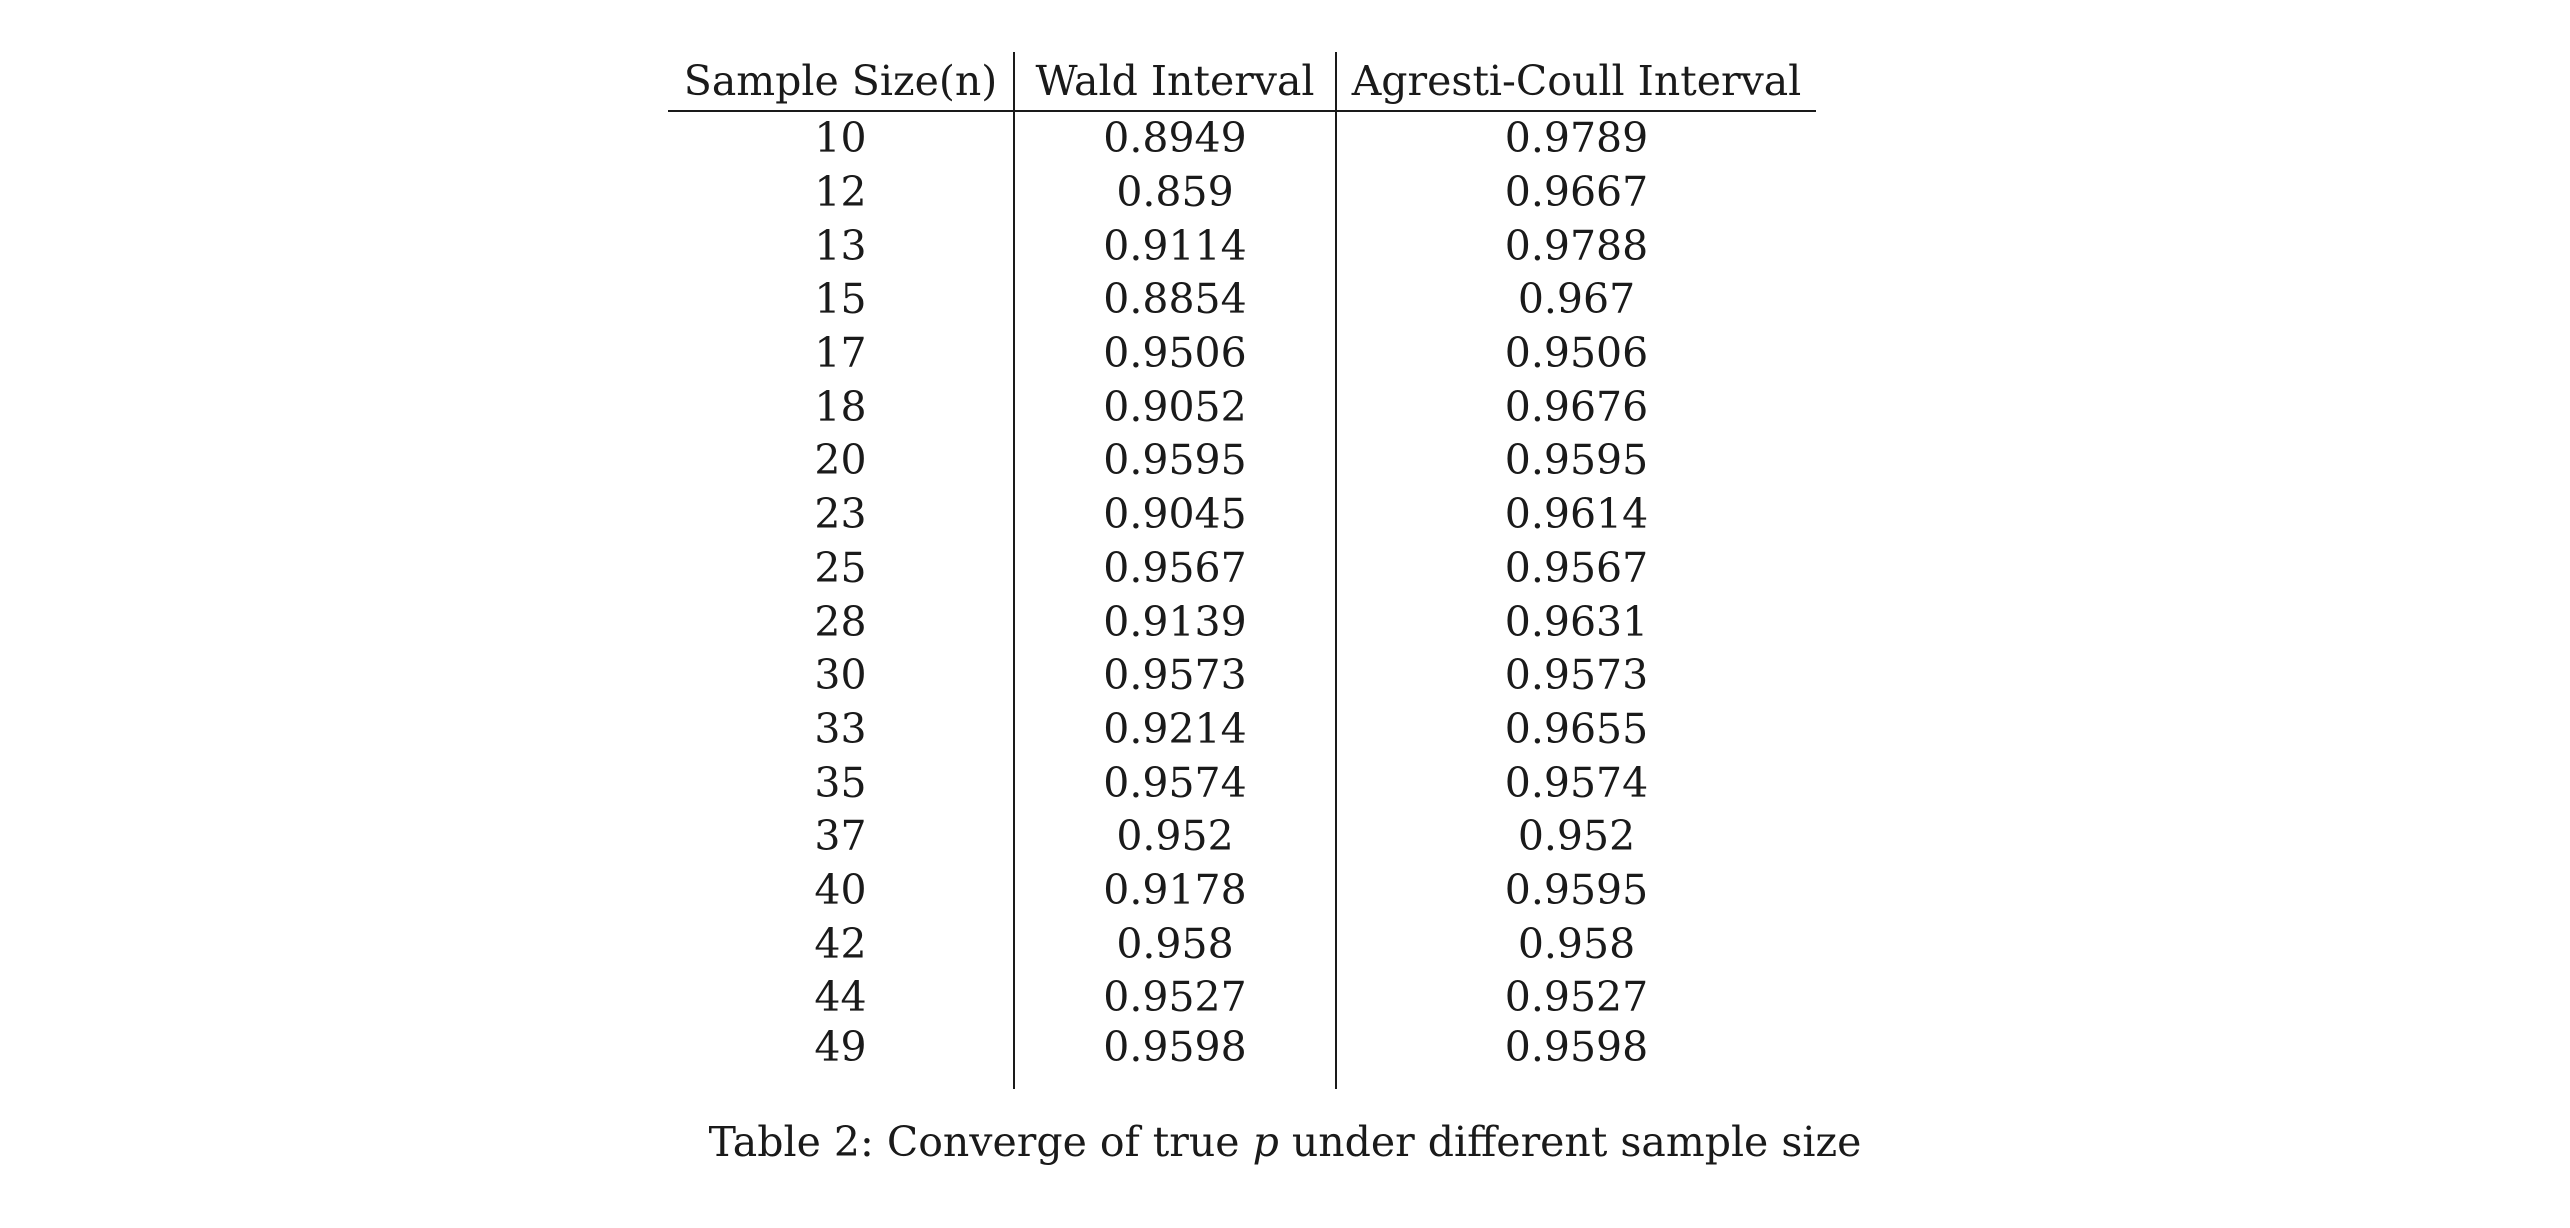  Describe the element at coordinates (1175, 675) in the screenshot. I see `cell-wald-interval: 0.9573` at that location.